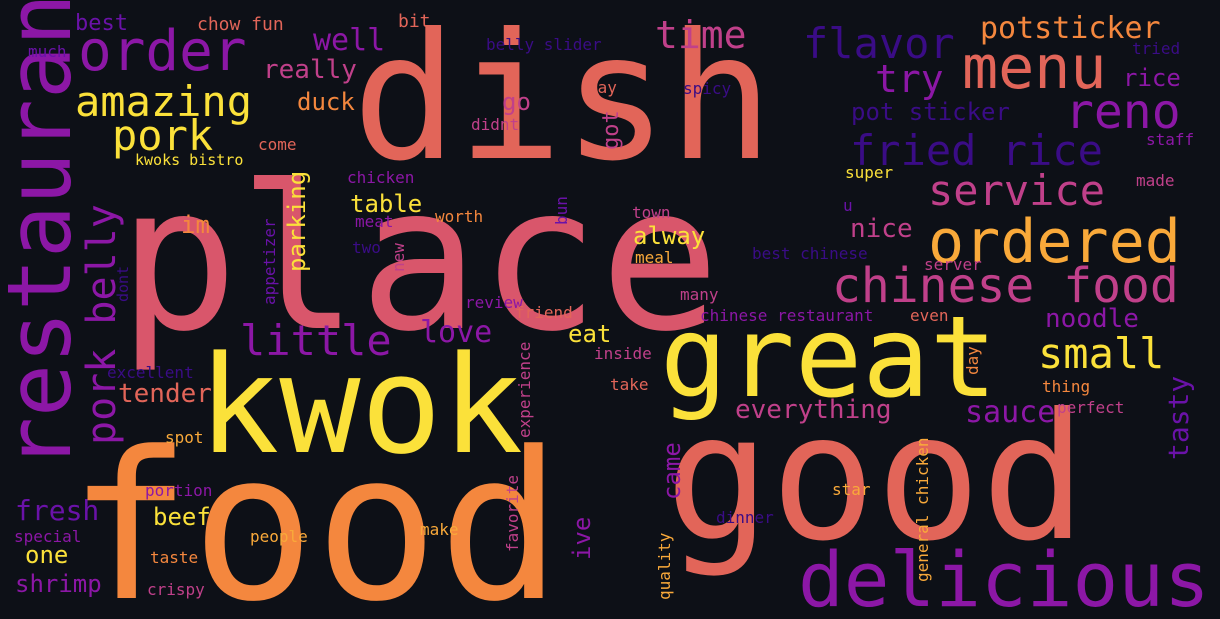 The width and height of the screenshot is (1220, 619). What do you see at coordinates (386, 204) in the screenshot?
I see `word-table: table` at bounding box center [386, 204].